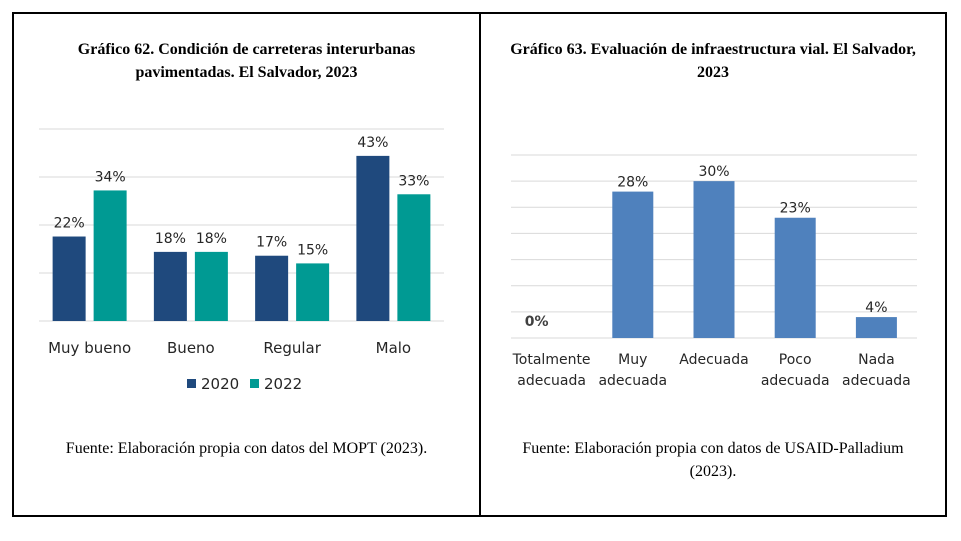 This screenshot has width=961, height=541. What do you see at coordinates (632, 360) in the screenshot?
I see `category-label: Muy` at bounding box center [632, 360].